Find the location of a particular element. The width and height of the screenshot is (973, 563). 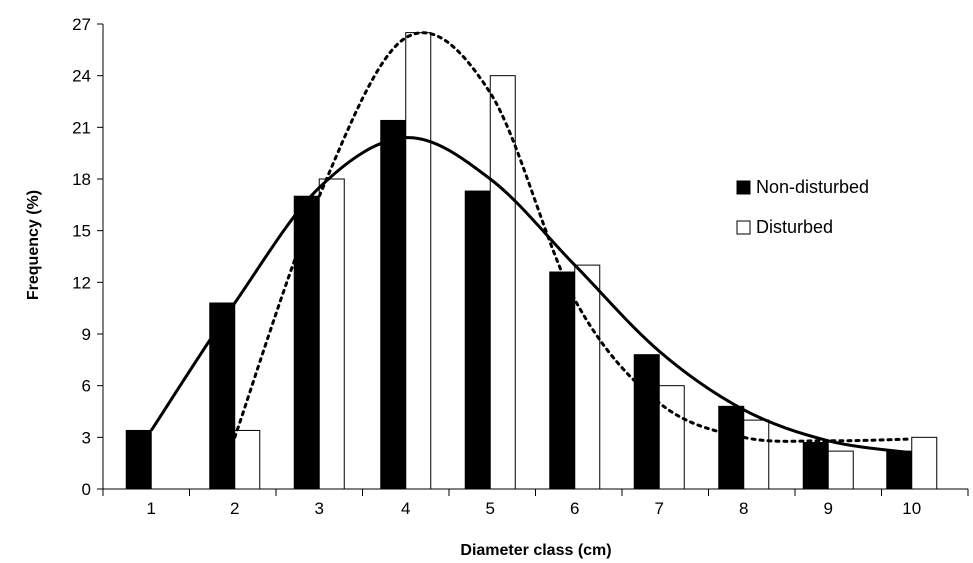

y-tick-label: 0 is located at coordinates (86, 489).